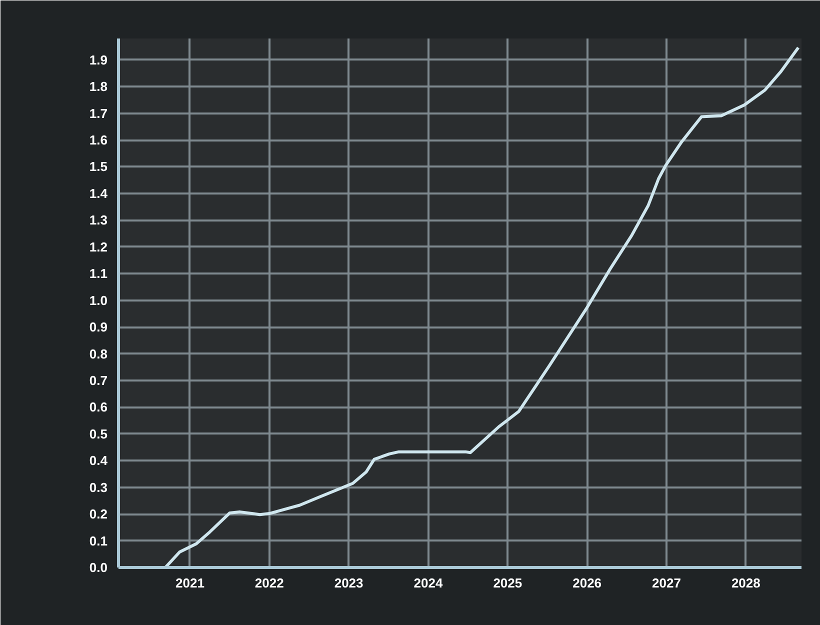 The width and height of the screenshot is (820, 625). I want to click on y-tick-label: 1.7, so click(98, 113).